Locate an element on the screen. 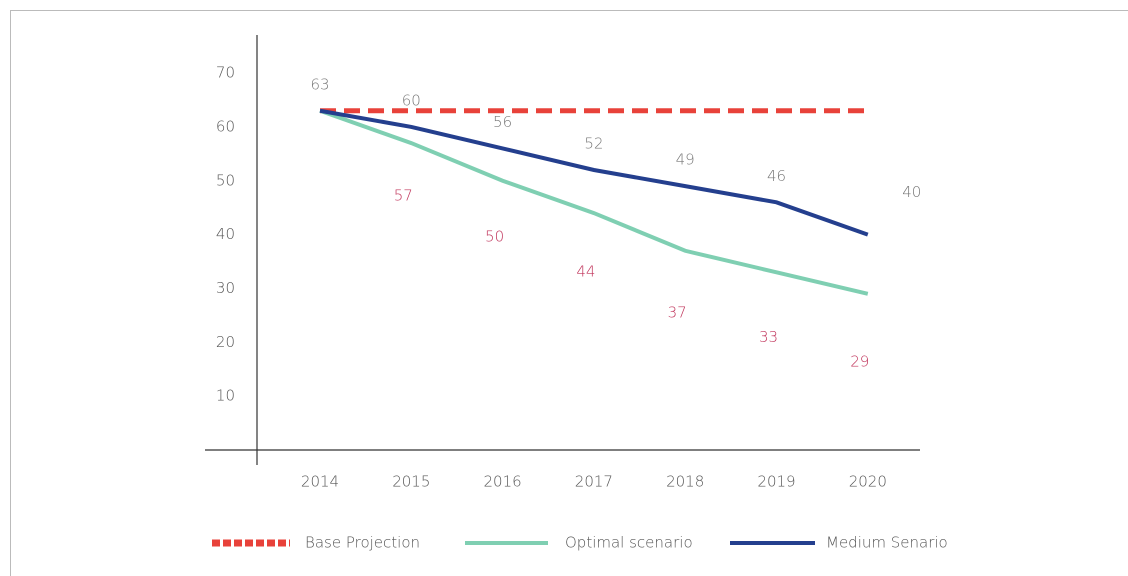  y-tick-label: 70 is located at coordinates (225, 73).